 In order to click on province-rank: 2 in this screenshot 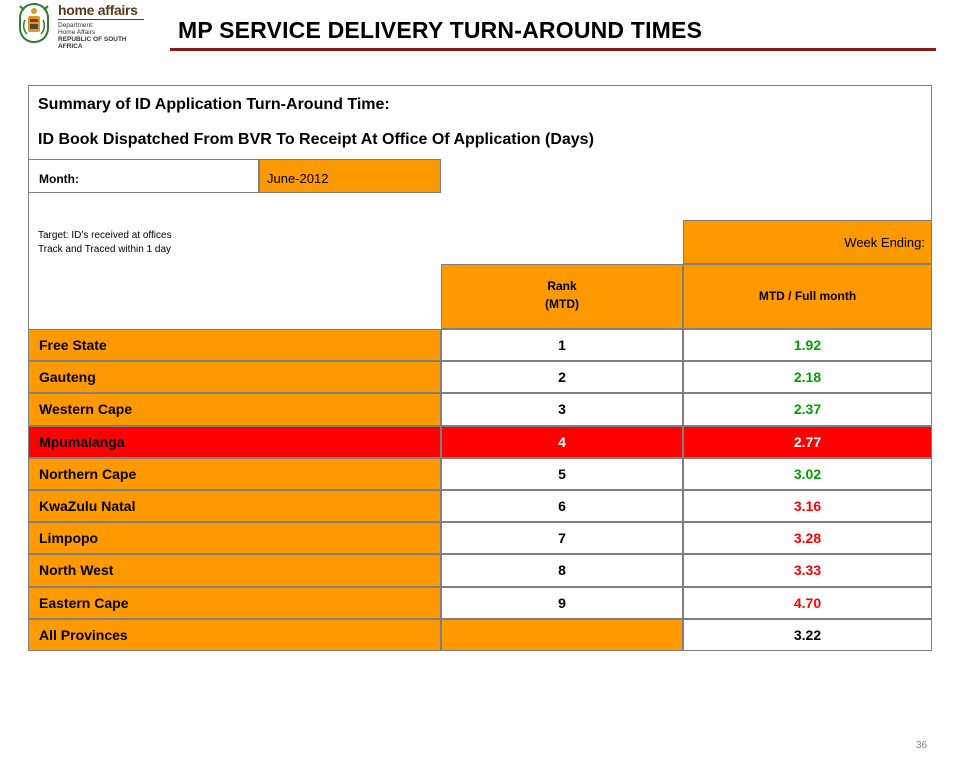, I will do `click(562, 377)`.